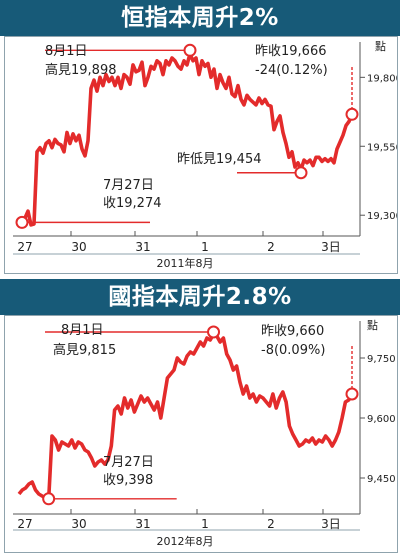 The height and width of the screenshot is (555, 400). What do you see at coordinates (382, 216) in the screenshot?
I see `y-tick-label: 19,300` at bounding box center [382, 216].